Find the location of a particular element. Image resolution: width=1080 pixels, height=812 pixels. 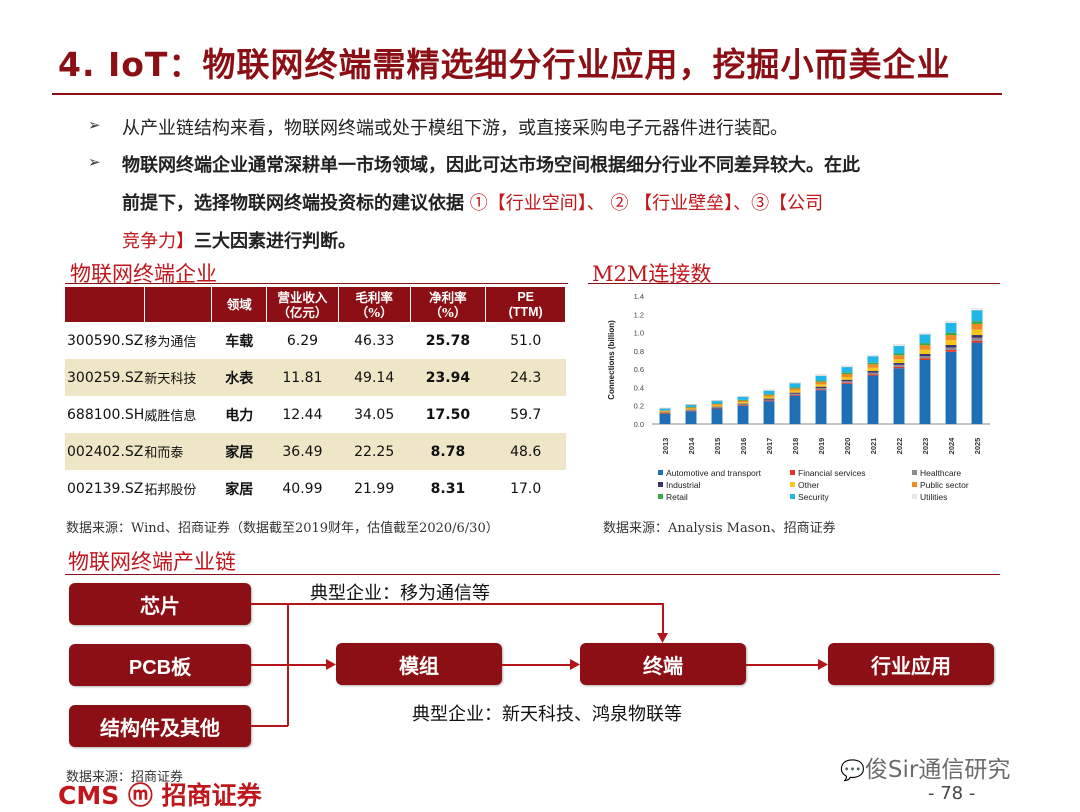

company-code: 688100.SH is located at coordinates (106, 414).